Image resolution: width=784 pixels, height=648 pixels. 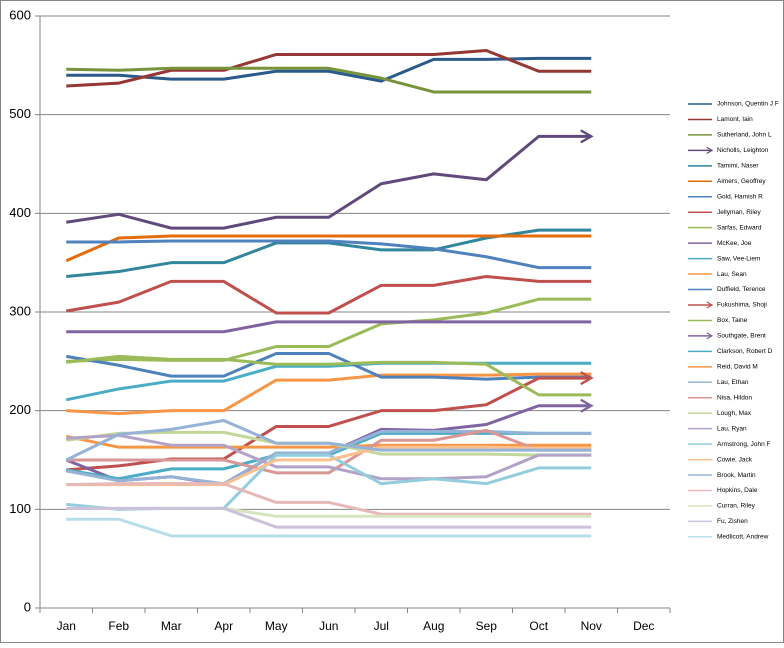 I want to click on legend-label: Clarkson, Robert D, so click(x=745, y=351).